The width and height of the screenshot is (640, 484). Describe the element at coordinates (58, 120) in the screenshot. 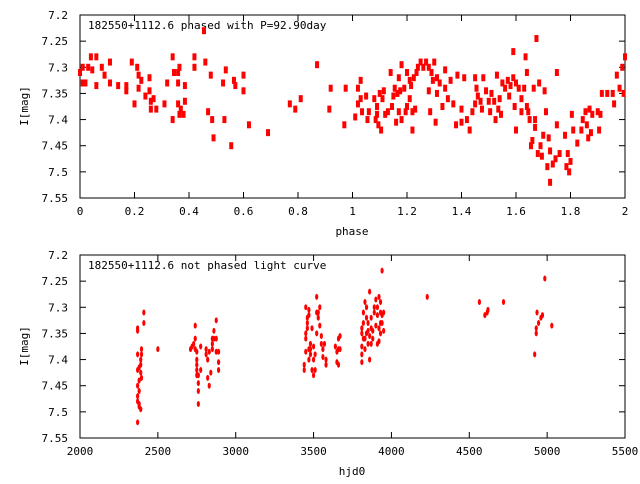

I see `y-tick-label: 7.4` at that location.